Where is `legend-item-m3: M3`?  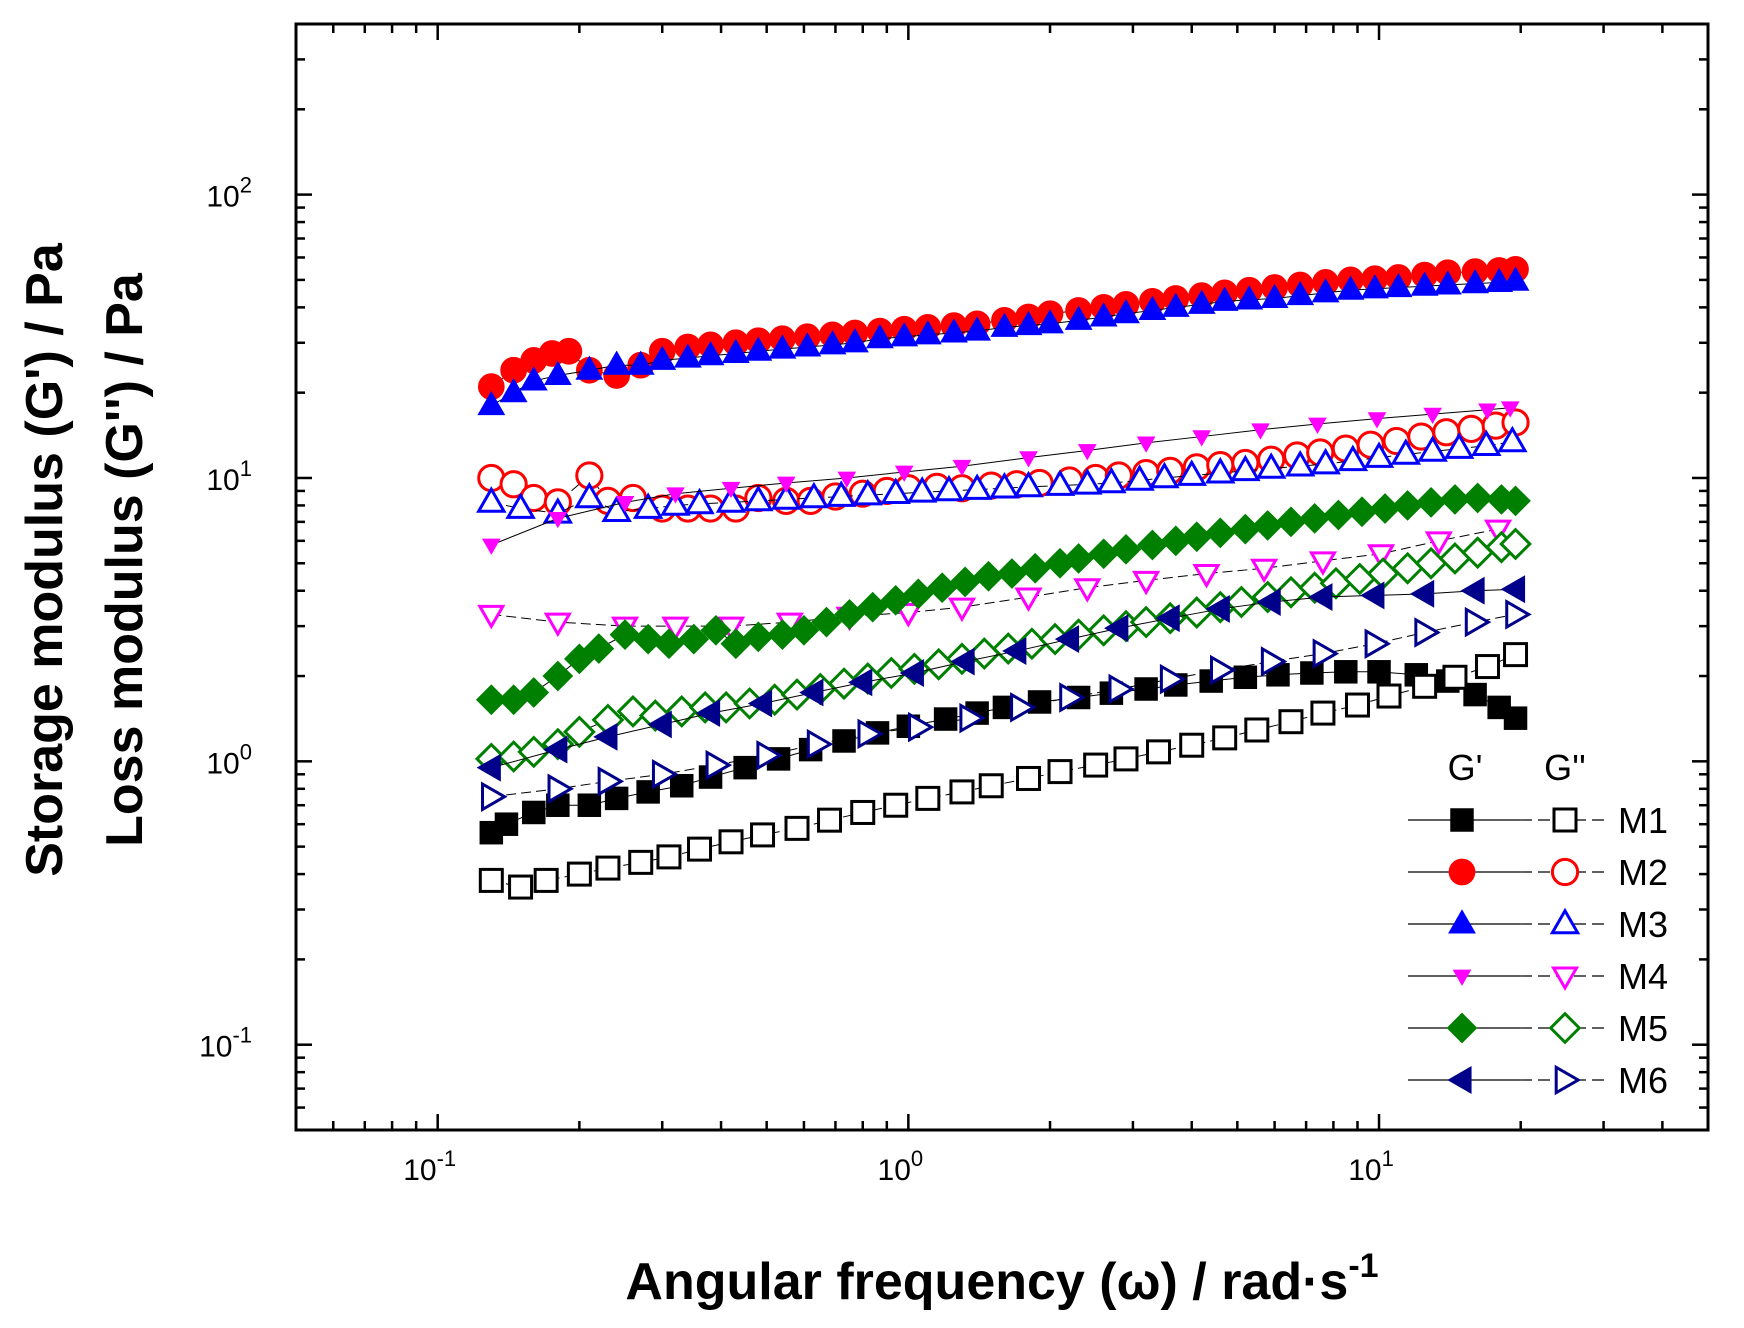 legend-item-m3: M3 is located at coordinates (1538, 924).